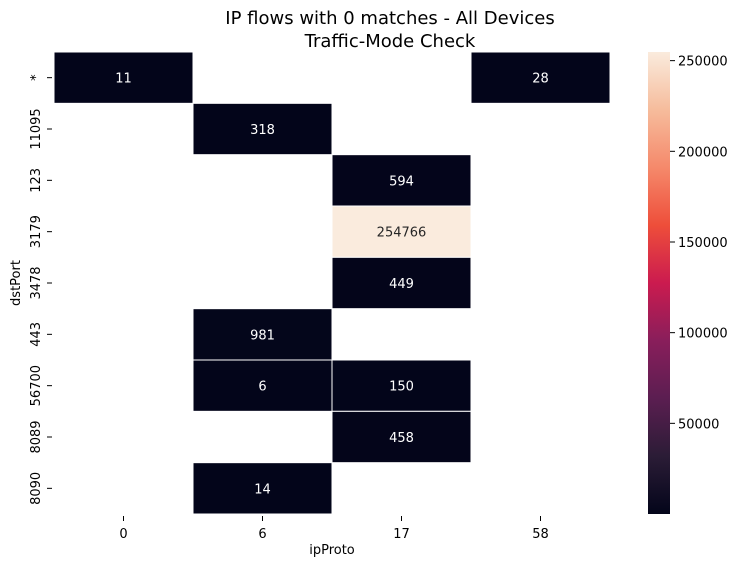  Describe the element at coordinates (36, 334) in the screenshot. I see `y-tick-label: 443` at that location.